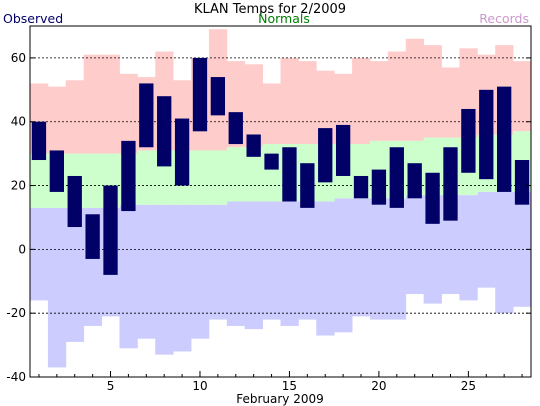 The image size is (540, 406). What do you see at coordinates (18, 122) in the screenshot?
I see `y-tick-label: 40` at bounding box center [18, 122].